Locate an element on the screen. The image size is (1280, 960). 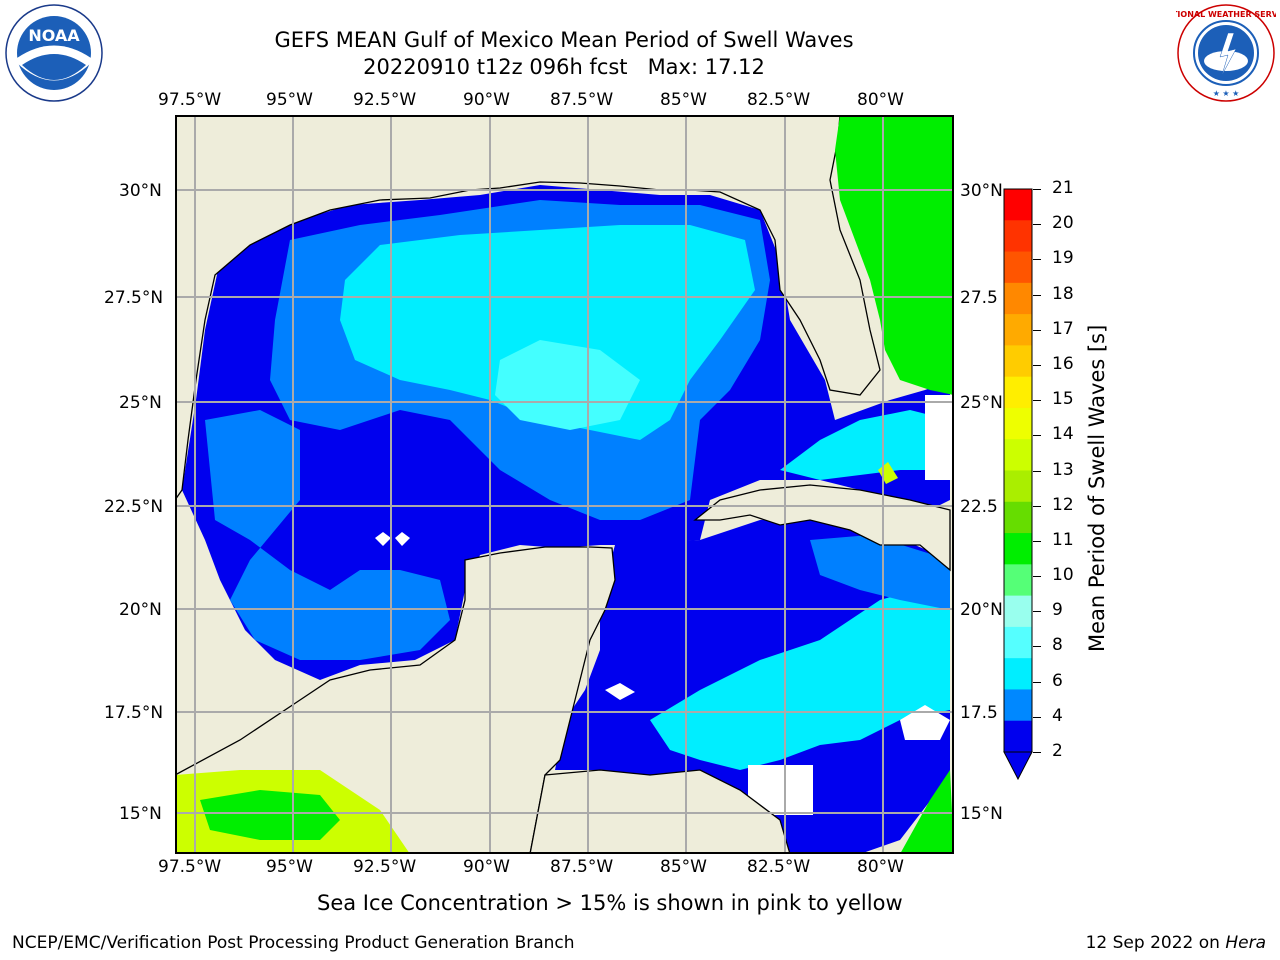
lon-tick-bottom: 92.5°W is located at coordinates (385, 867).